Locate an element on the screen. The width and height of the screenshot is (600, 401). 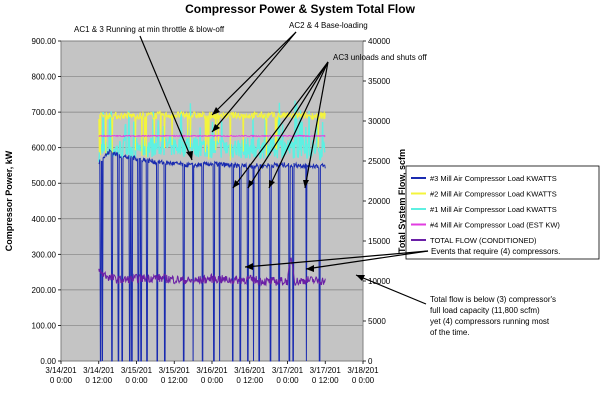
y-tick-label: 900.00 is located at coordinates (44, 41).